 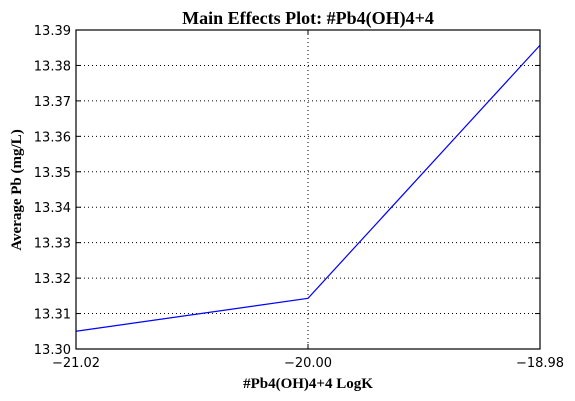 What do you see at coordinates (308, 384) in the screenshot?
I see `x-axis-label: #Pb4(OH)4+4 LogK` at bounding box center [308, 384].